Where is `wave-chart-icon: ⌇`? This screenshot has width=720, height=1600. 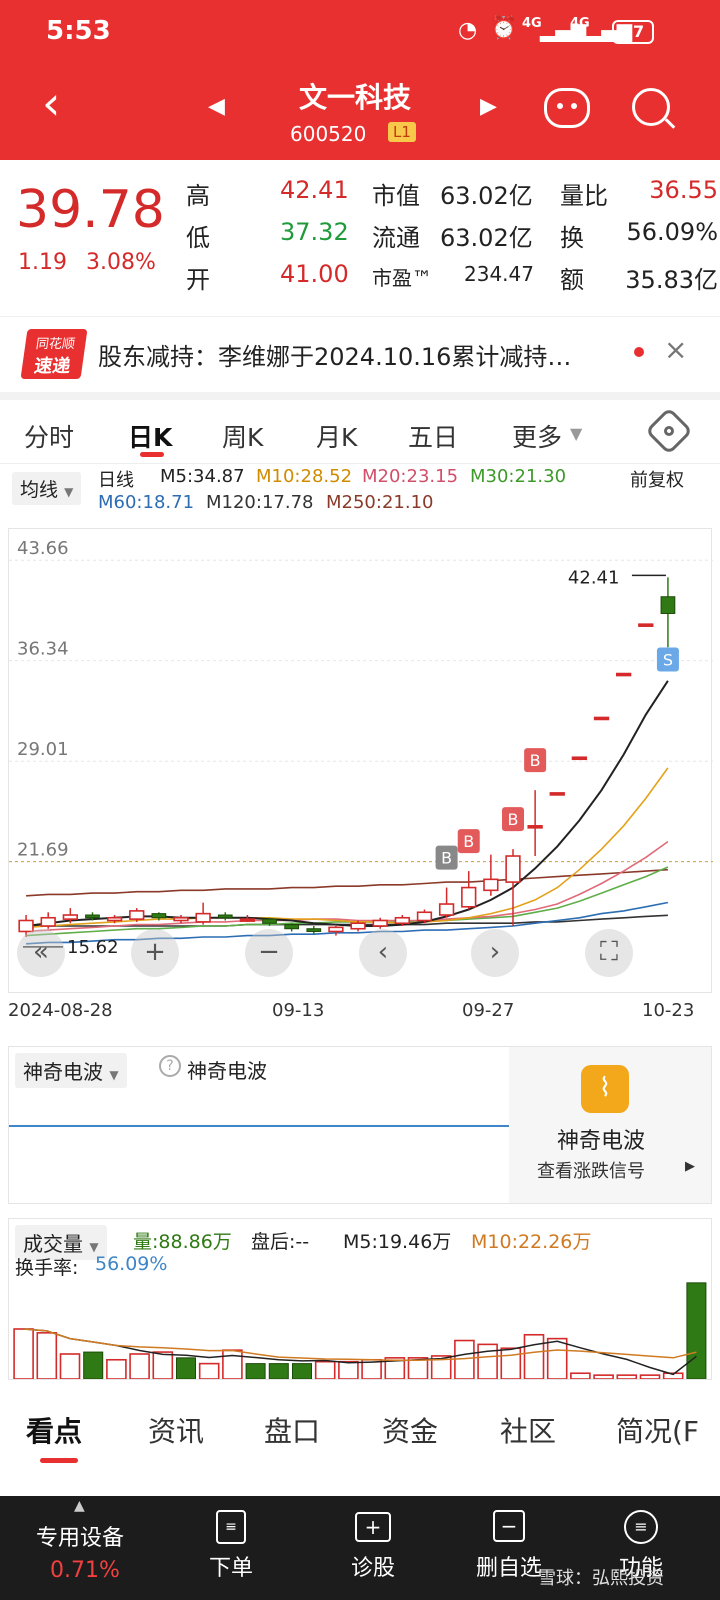 wave-chart-icon: ⌇ is located at coordinates (605, 1089).